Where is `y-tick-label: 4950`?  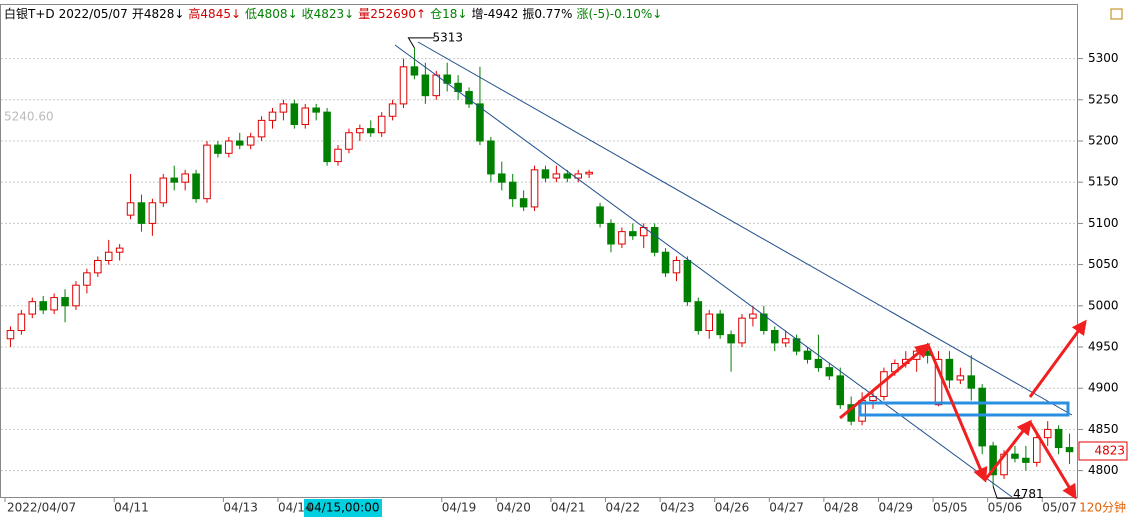 y-tick-label: 4950 is located at coordinates (1103, 347).